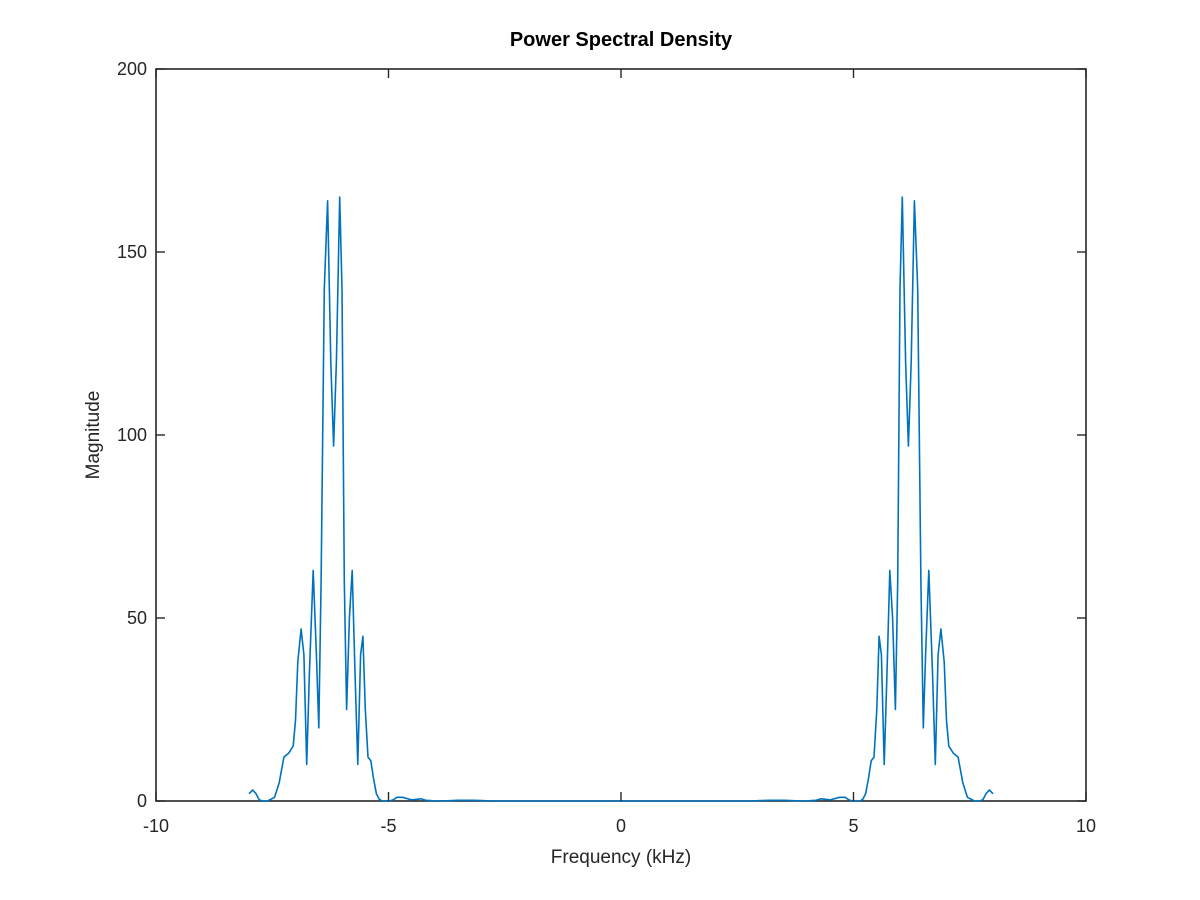  What do you see at coordinates (1086, 826) in the screenshot?
I see `x-tick-label: 10` at bounding box center [1086, 826].